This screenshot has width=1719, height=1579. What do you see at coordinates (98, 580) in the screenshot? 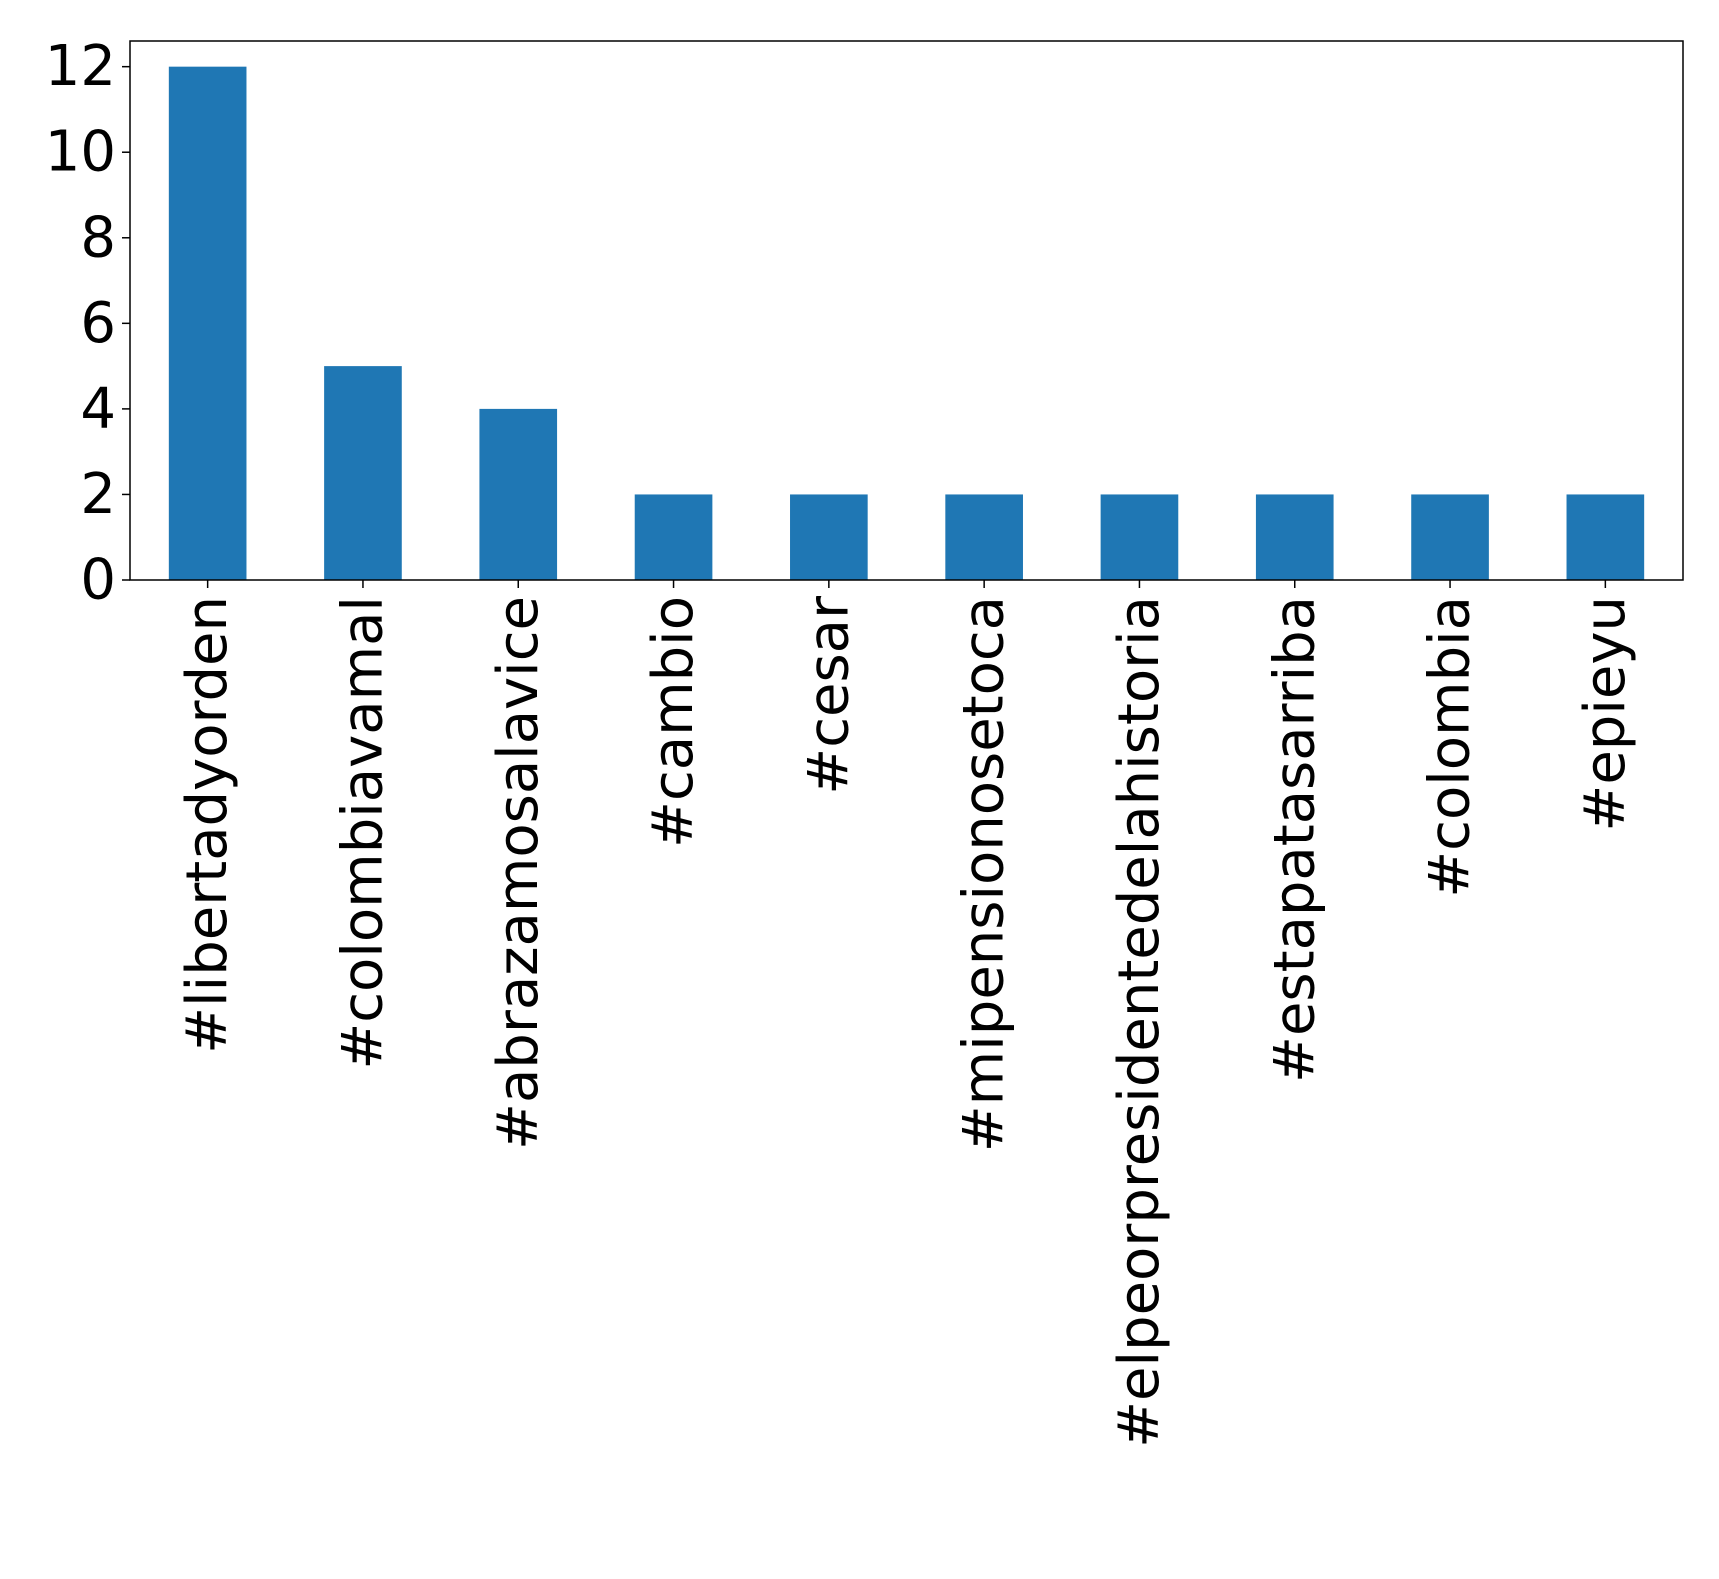
I see `y-tick-label: 0` at bounding box center [98, 580].